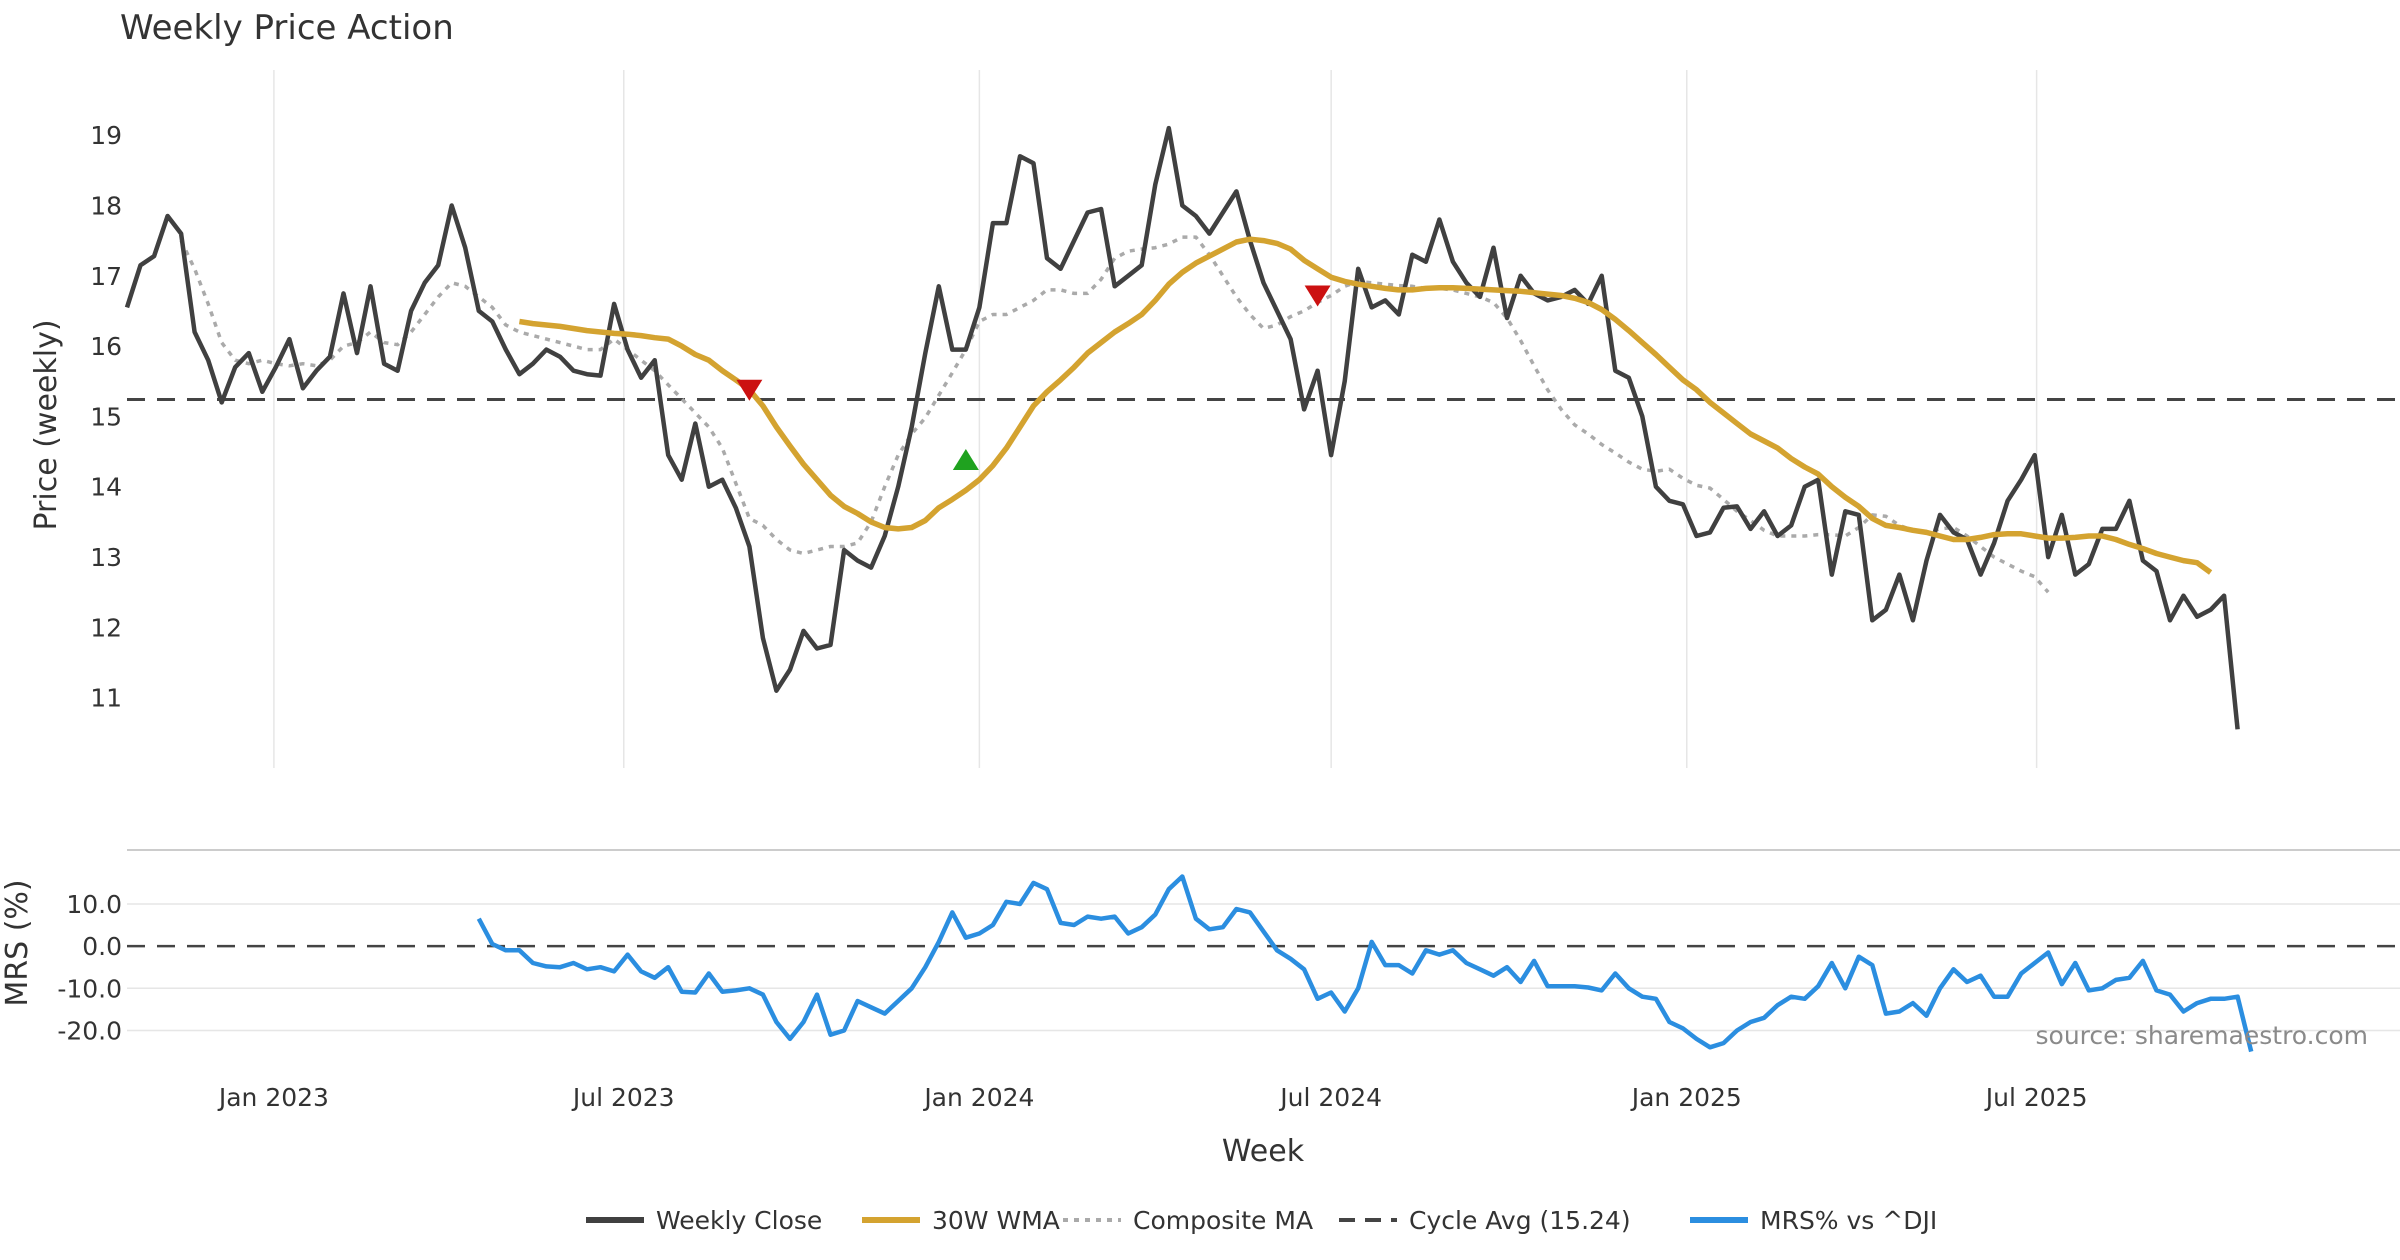 The height and width of the screenshot is (1260, 2400). I want to click on price-y-tick-labels: 11 12 13 14 15 16 17 18 19, so click(106, 417).